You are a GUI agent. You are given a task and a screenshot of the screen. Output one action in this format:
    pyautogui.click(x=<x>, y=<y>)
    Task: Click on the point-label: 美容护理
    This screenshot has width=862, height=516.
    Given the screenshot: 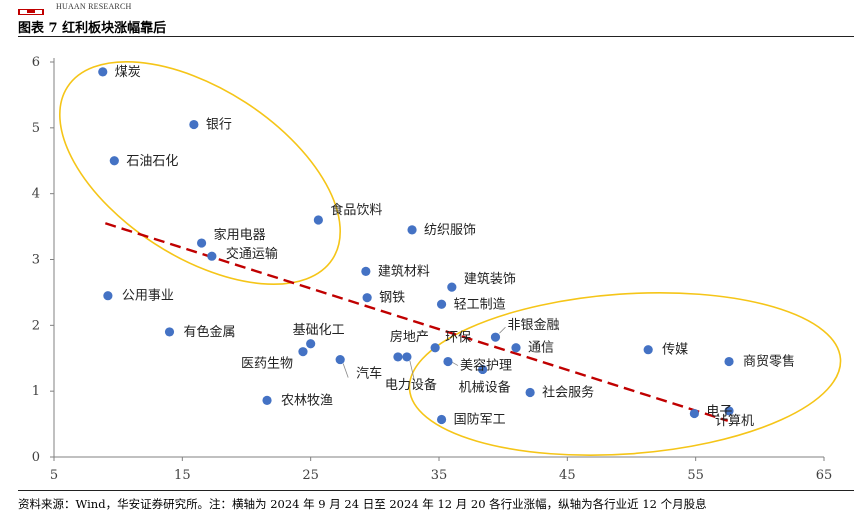 What is the action you would take?
    pyautogui.click(x=486, y=366)
    